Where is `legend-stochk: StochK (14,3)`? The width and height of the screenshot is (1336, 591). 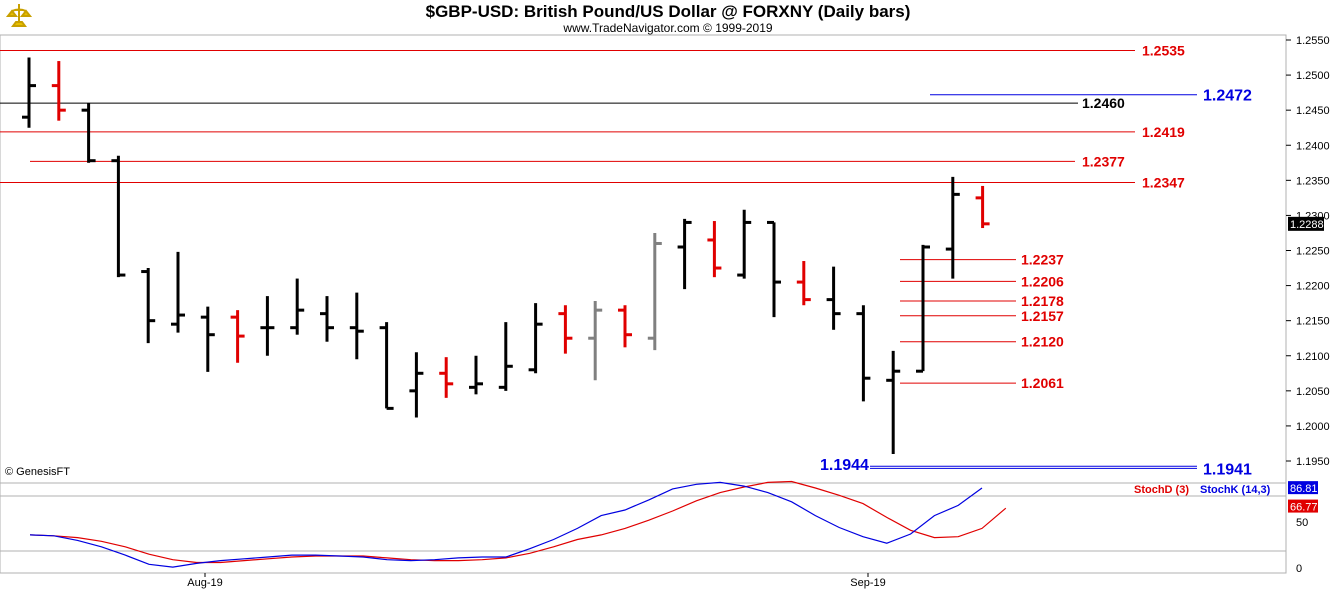 legend-stochk: StochK (14,3) is located at coordinates (1235, 490).